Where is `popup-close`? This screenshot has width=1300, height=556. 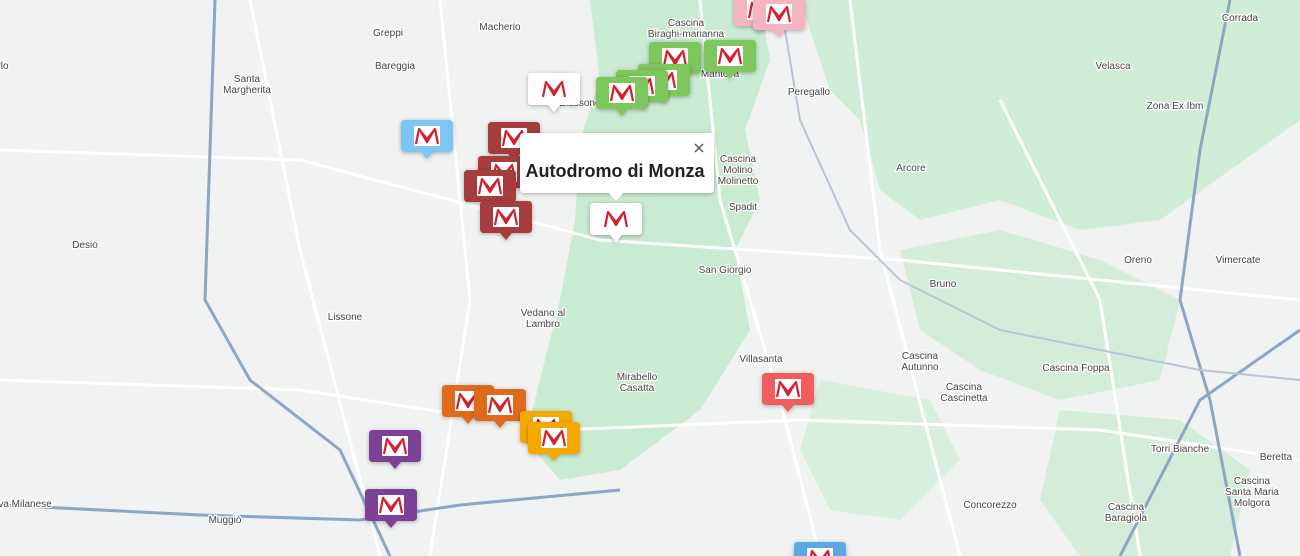
popup-close is located at coordinates (699, 148).